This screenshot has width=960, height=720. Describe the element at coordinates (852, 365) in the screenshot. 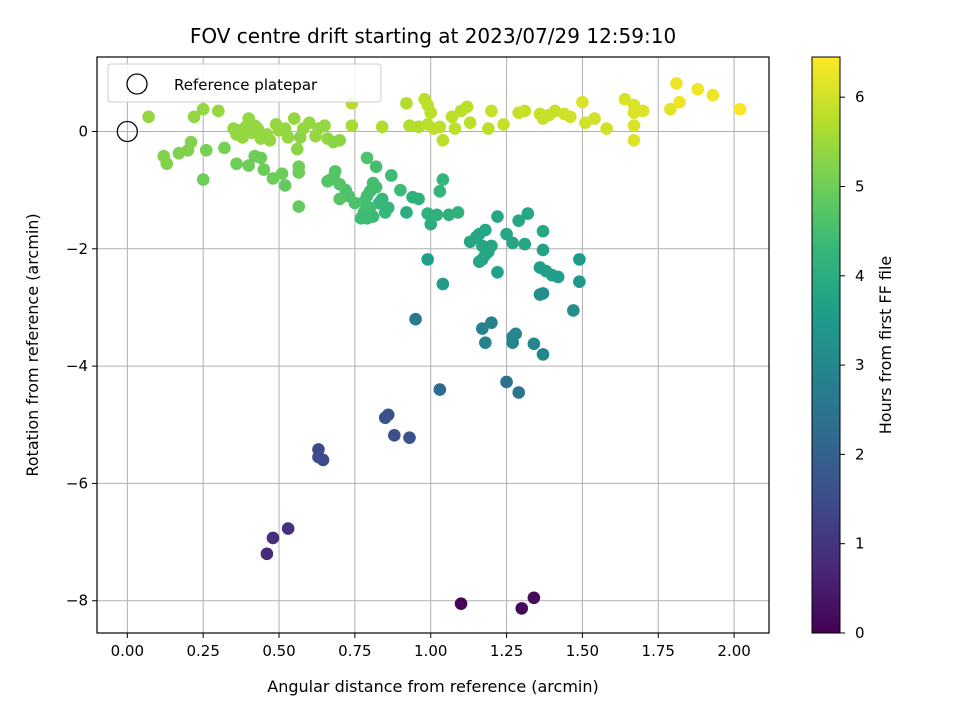

I see `colorbar-ticks: 0 1 2 3 4 5 6` at that location.